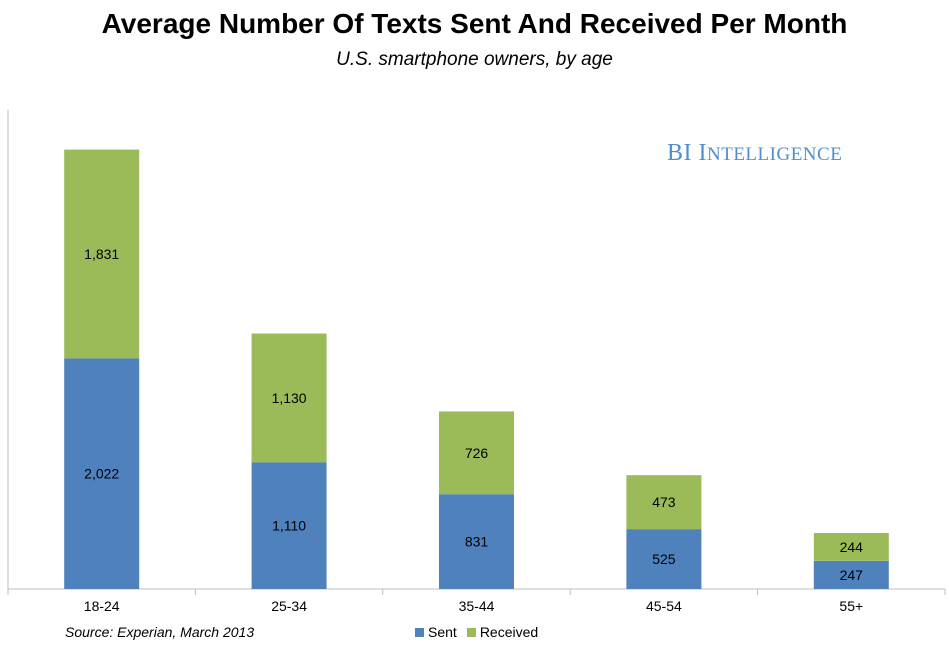 The image size is (949, 646). I want to click on data-label-received-55+: 244, so click(852, 547).